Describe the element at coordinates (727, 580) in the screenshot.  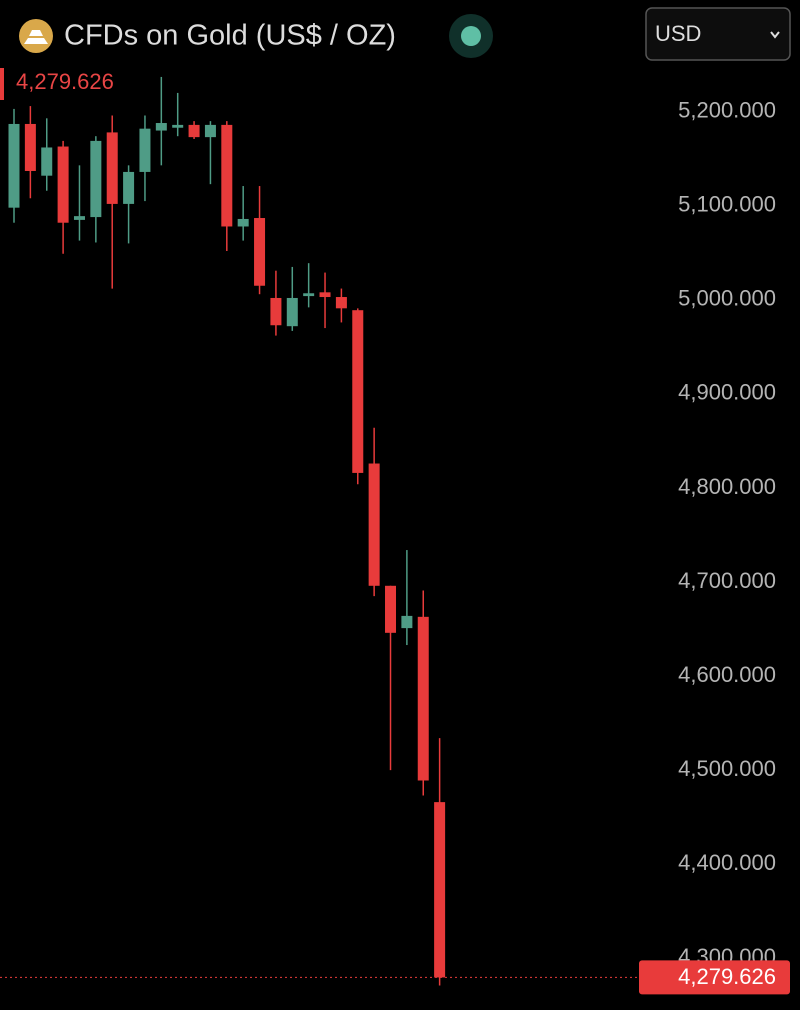
I see `y-tick-label: 4,700.000` at that location.